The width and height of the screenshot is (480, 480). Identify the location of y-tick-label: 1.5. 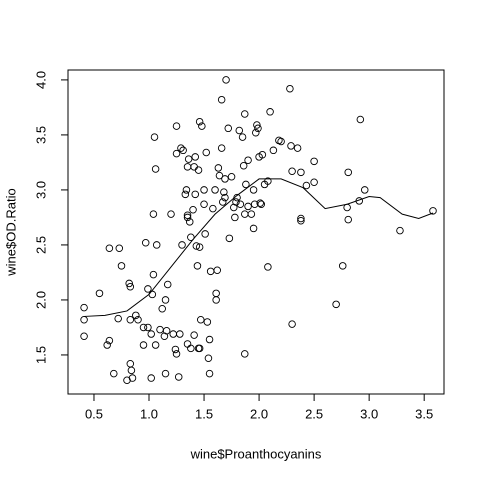
(40, 355).